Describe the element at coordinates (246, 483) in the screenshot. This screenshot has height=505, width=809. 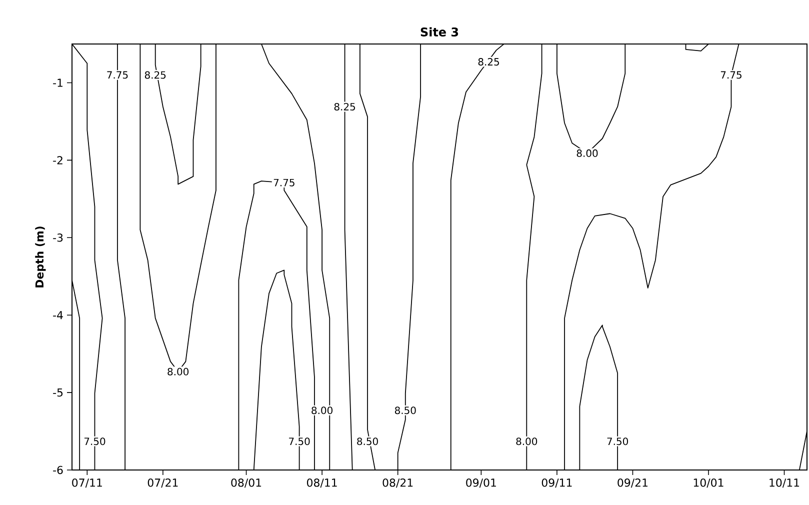
I see `x-tick-label: 08/01` at that location.